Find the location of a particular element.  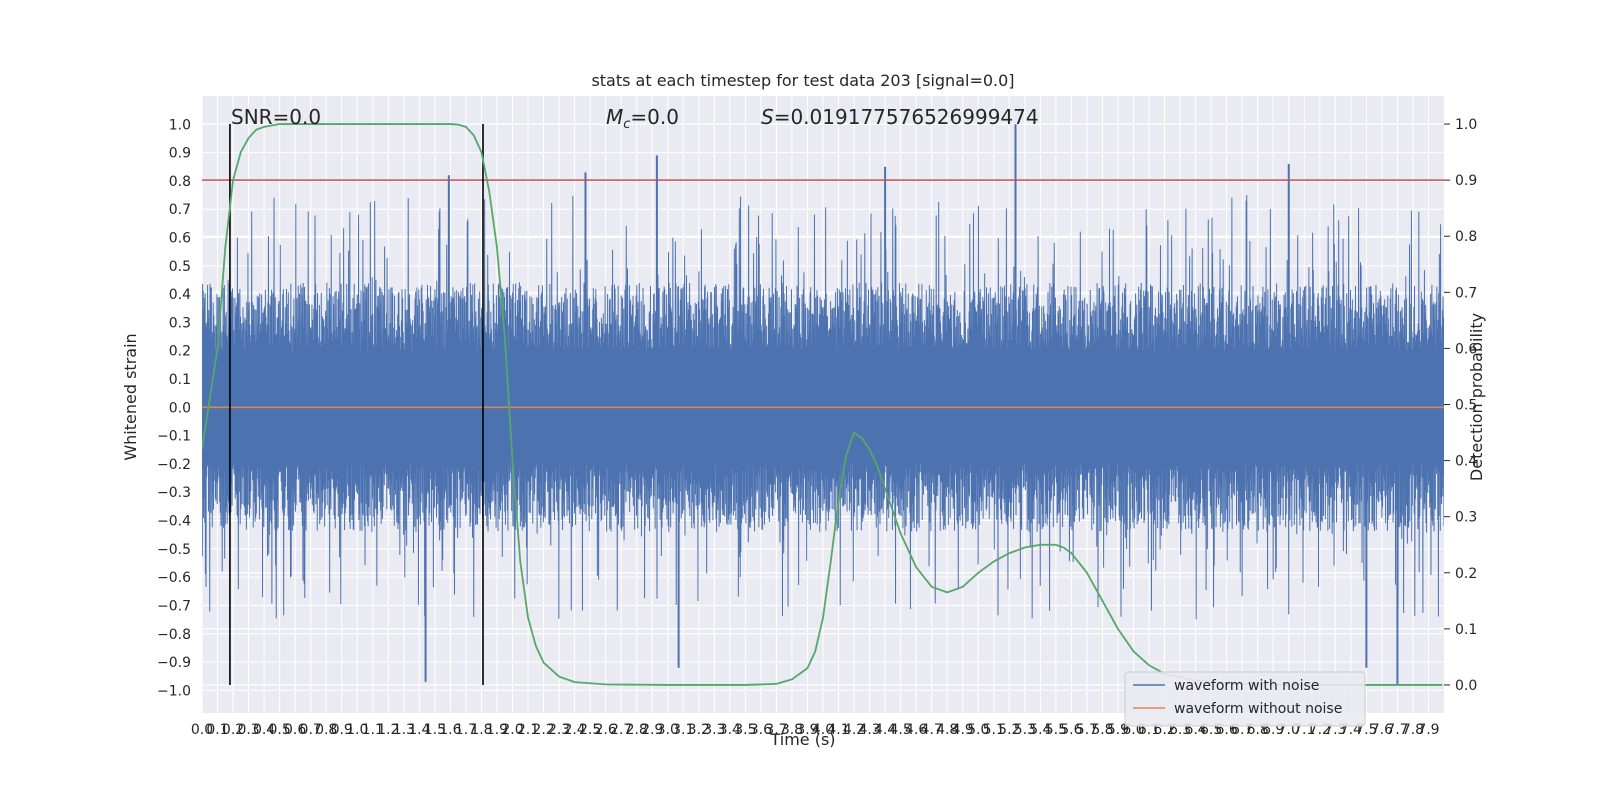

x-tick-label: 4.3 is located at coordinates (869, 730).